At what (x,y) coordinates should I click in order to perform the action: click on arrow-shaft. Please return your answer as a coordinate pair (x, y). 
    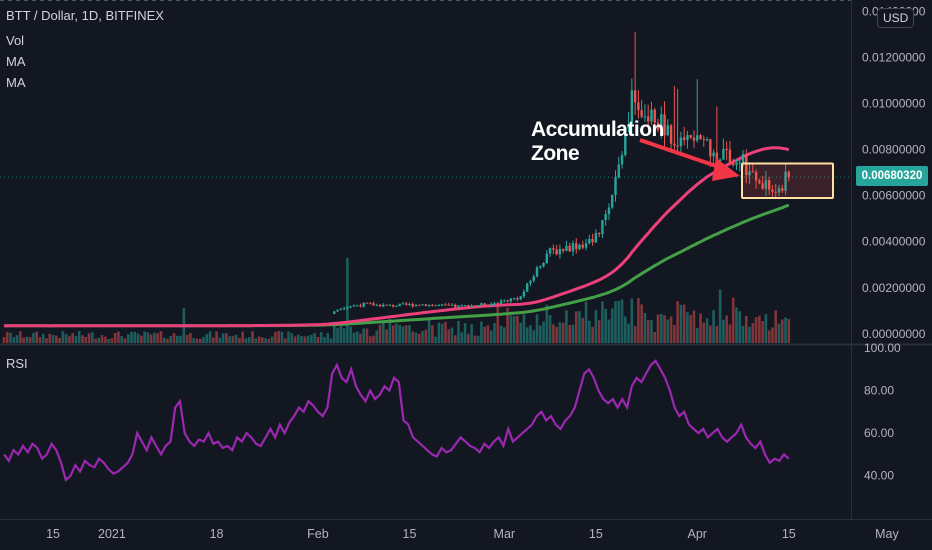
    Looking at the image, I should click on (681, 154).